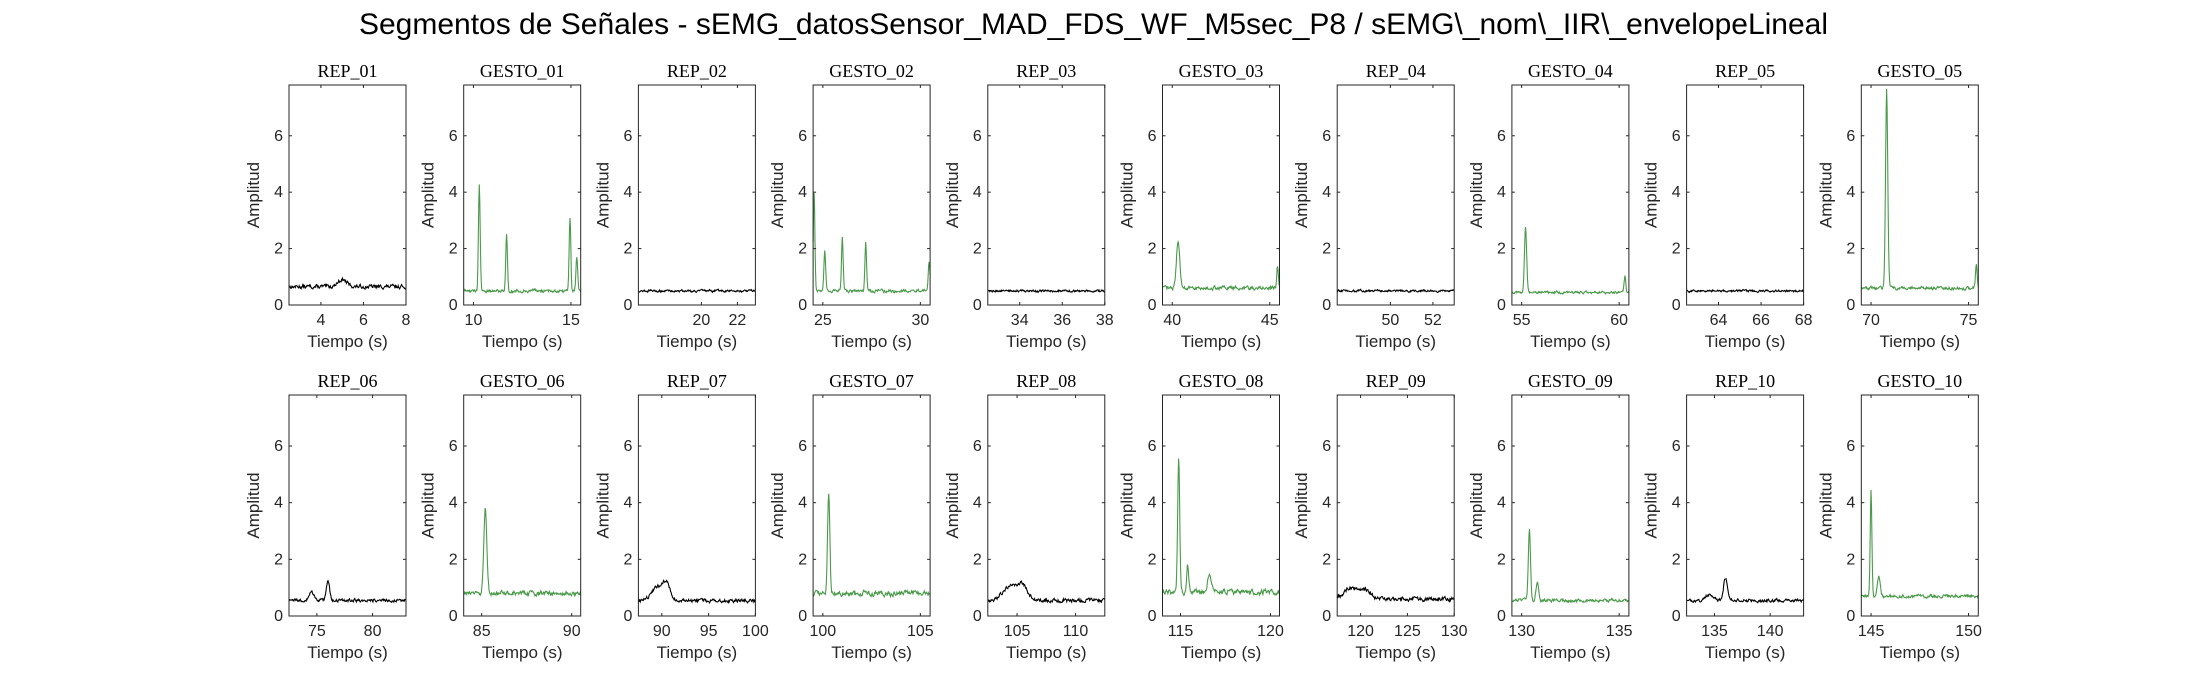 The height and width of the screenshot is (688, 2187). What do you see at coordinates (1521, 631) in the screenshot?
I see `x-tick-label: 130` at bounding box center [1521, 631].